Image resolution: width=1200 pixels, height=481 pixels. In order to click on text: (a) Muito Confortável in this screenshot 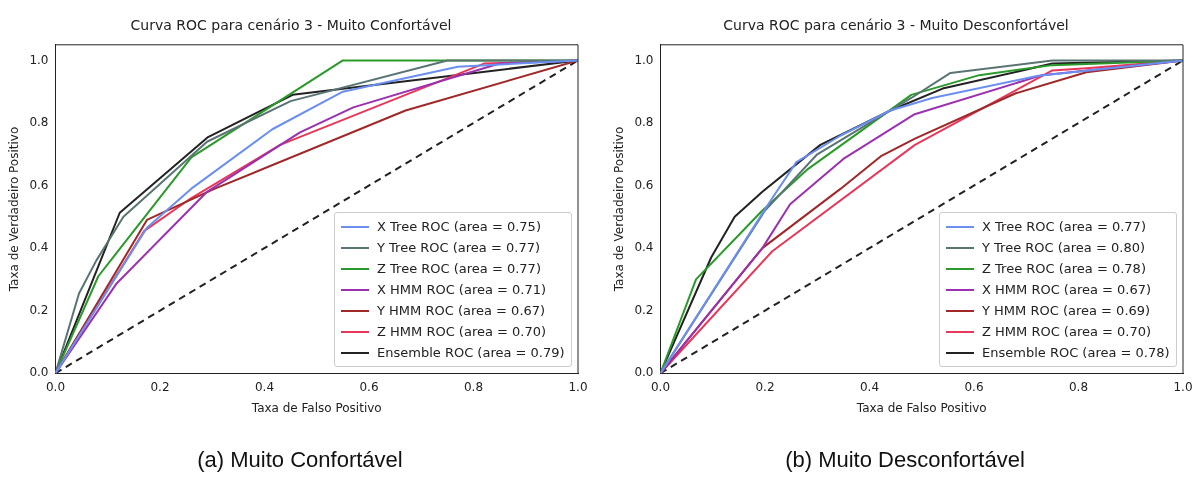, I will do `click(300, 460)`.